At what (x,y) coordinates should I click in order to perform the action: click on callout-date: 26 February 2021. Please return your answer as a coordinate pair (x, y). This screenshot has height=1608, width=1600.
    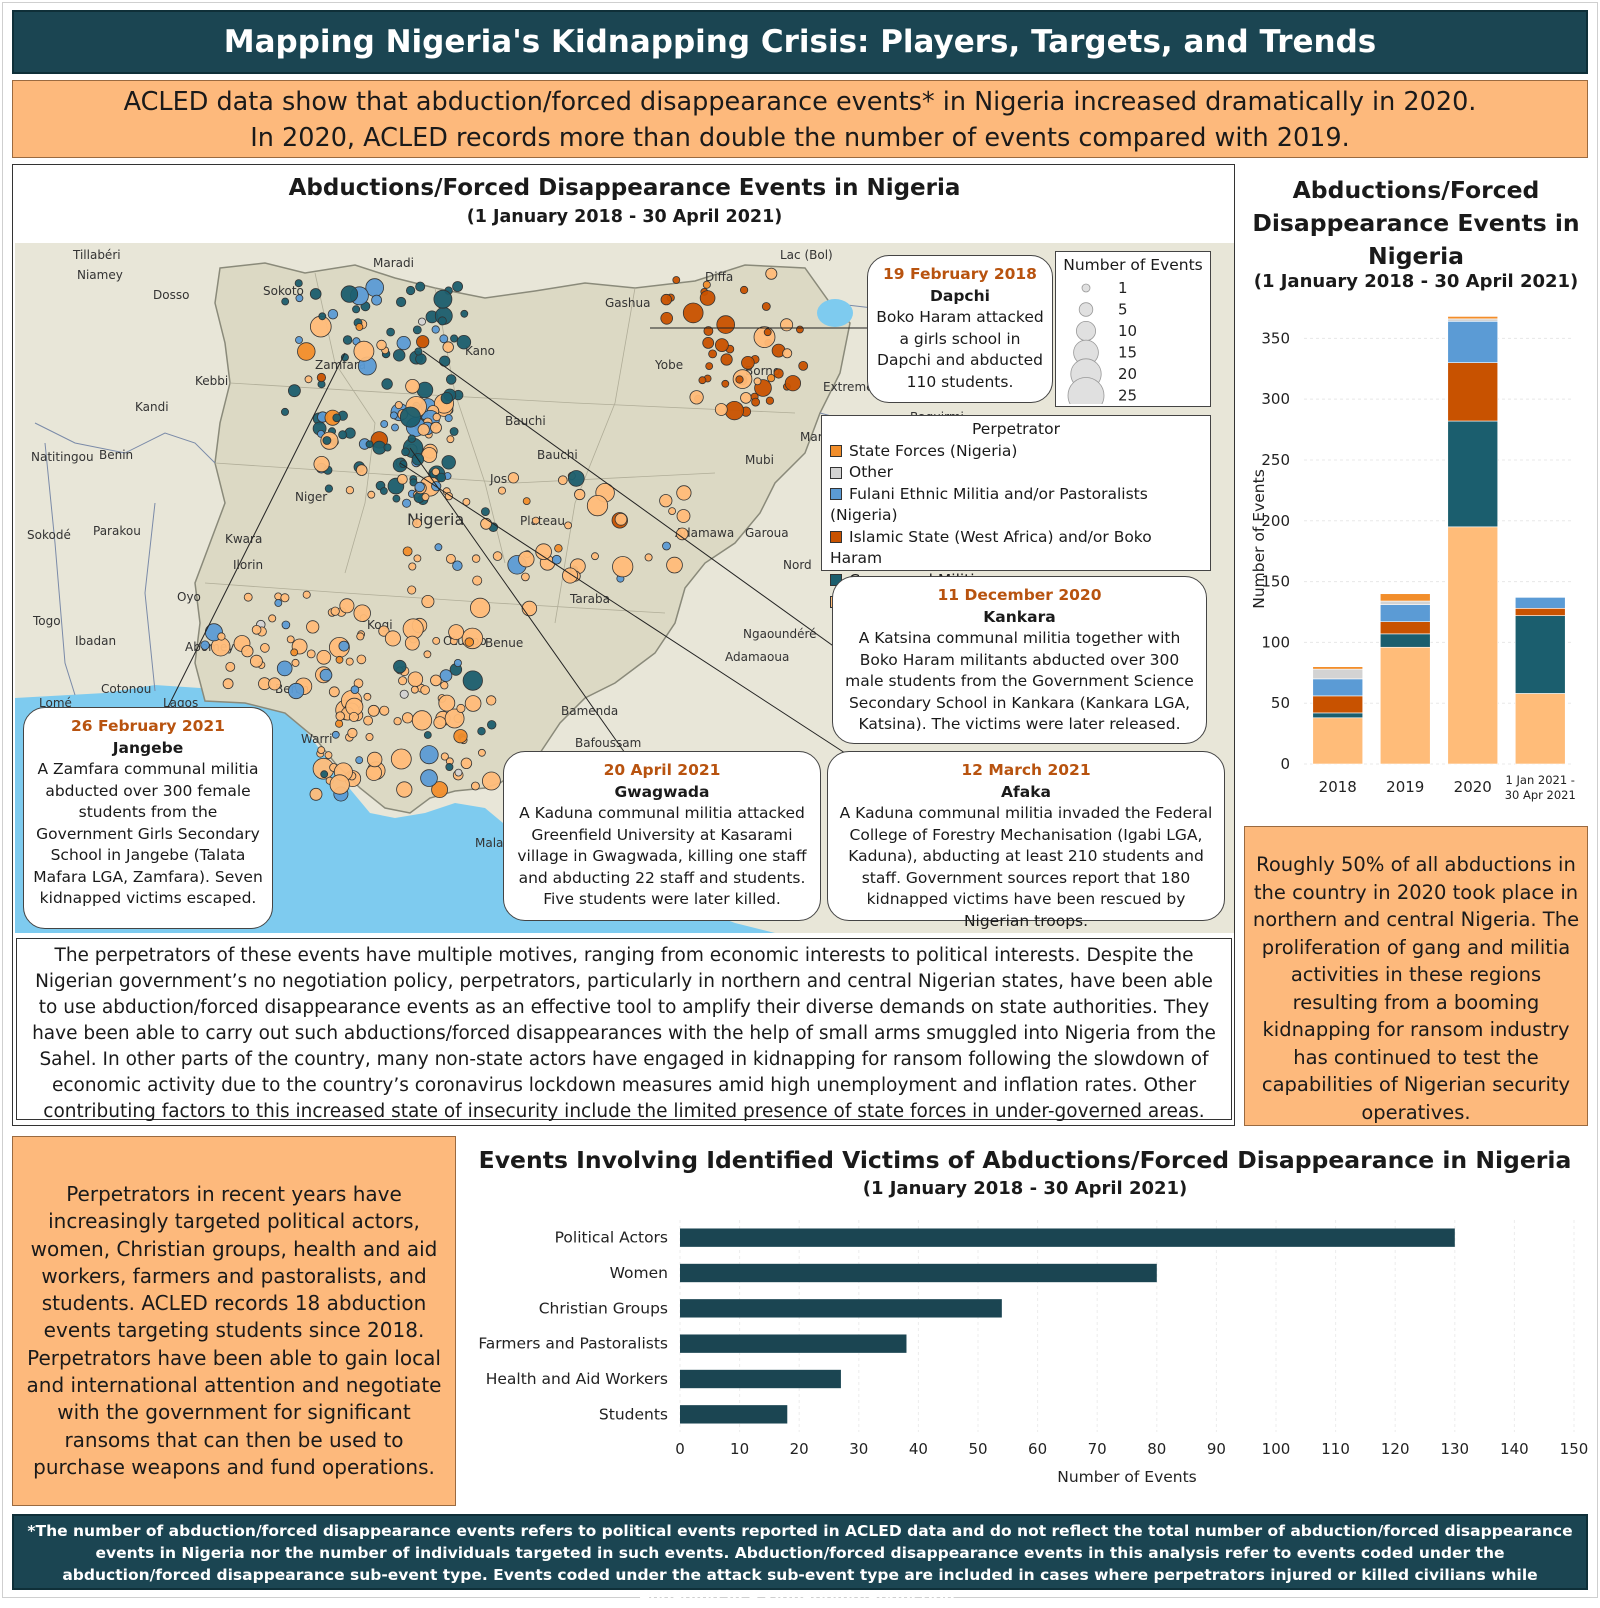
    Looking at the image, I should click on (148, 726).